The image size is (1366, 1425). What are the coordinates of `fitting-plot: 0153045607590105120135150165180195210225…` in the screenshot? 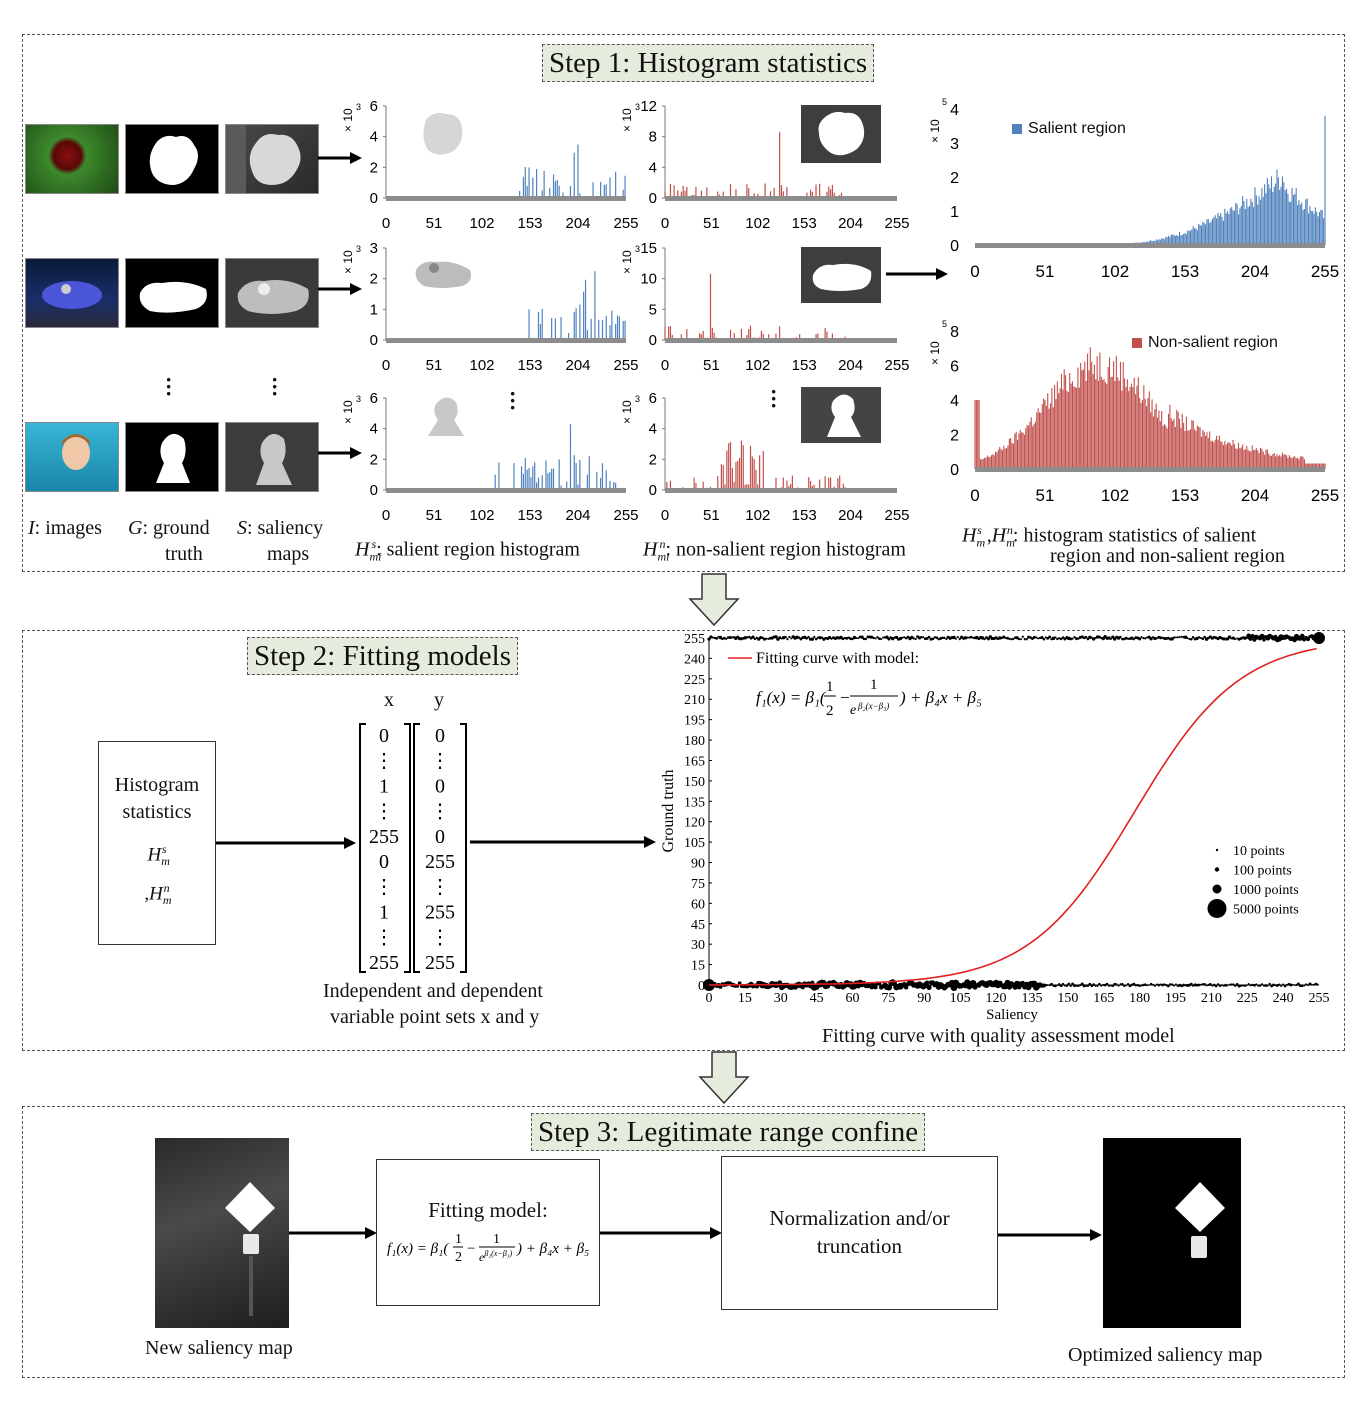 It's located at (995, 827).